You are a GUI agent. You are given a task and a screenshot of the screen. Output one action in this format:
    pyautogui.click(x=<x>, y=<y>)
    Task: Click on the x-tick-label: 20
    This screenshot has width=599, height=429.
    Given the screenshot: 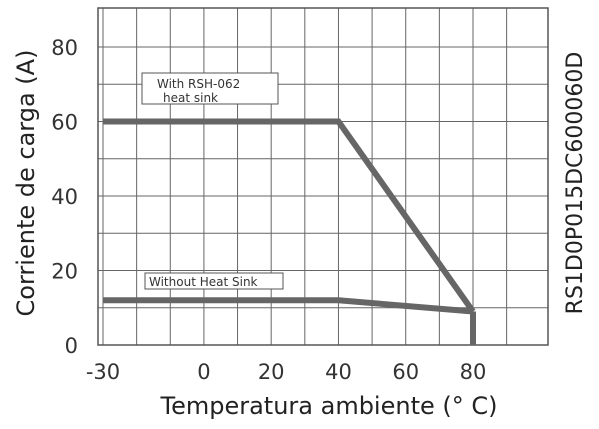 What is the action you would take?
    pyautogui.click(x=271, y=372)
    